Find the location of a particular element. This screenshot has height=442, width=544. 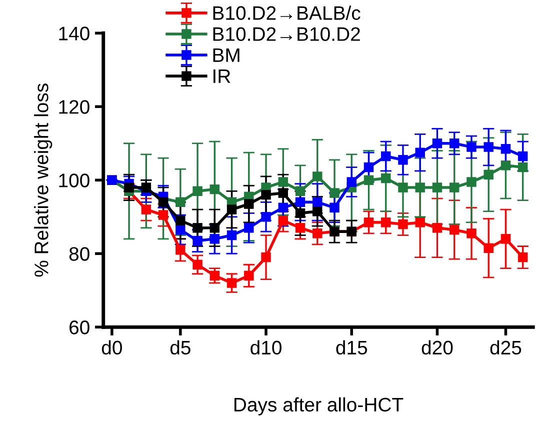

x-tick-label: d15 is located at coordinates (352, 347).